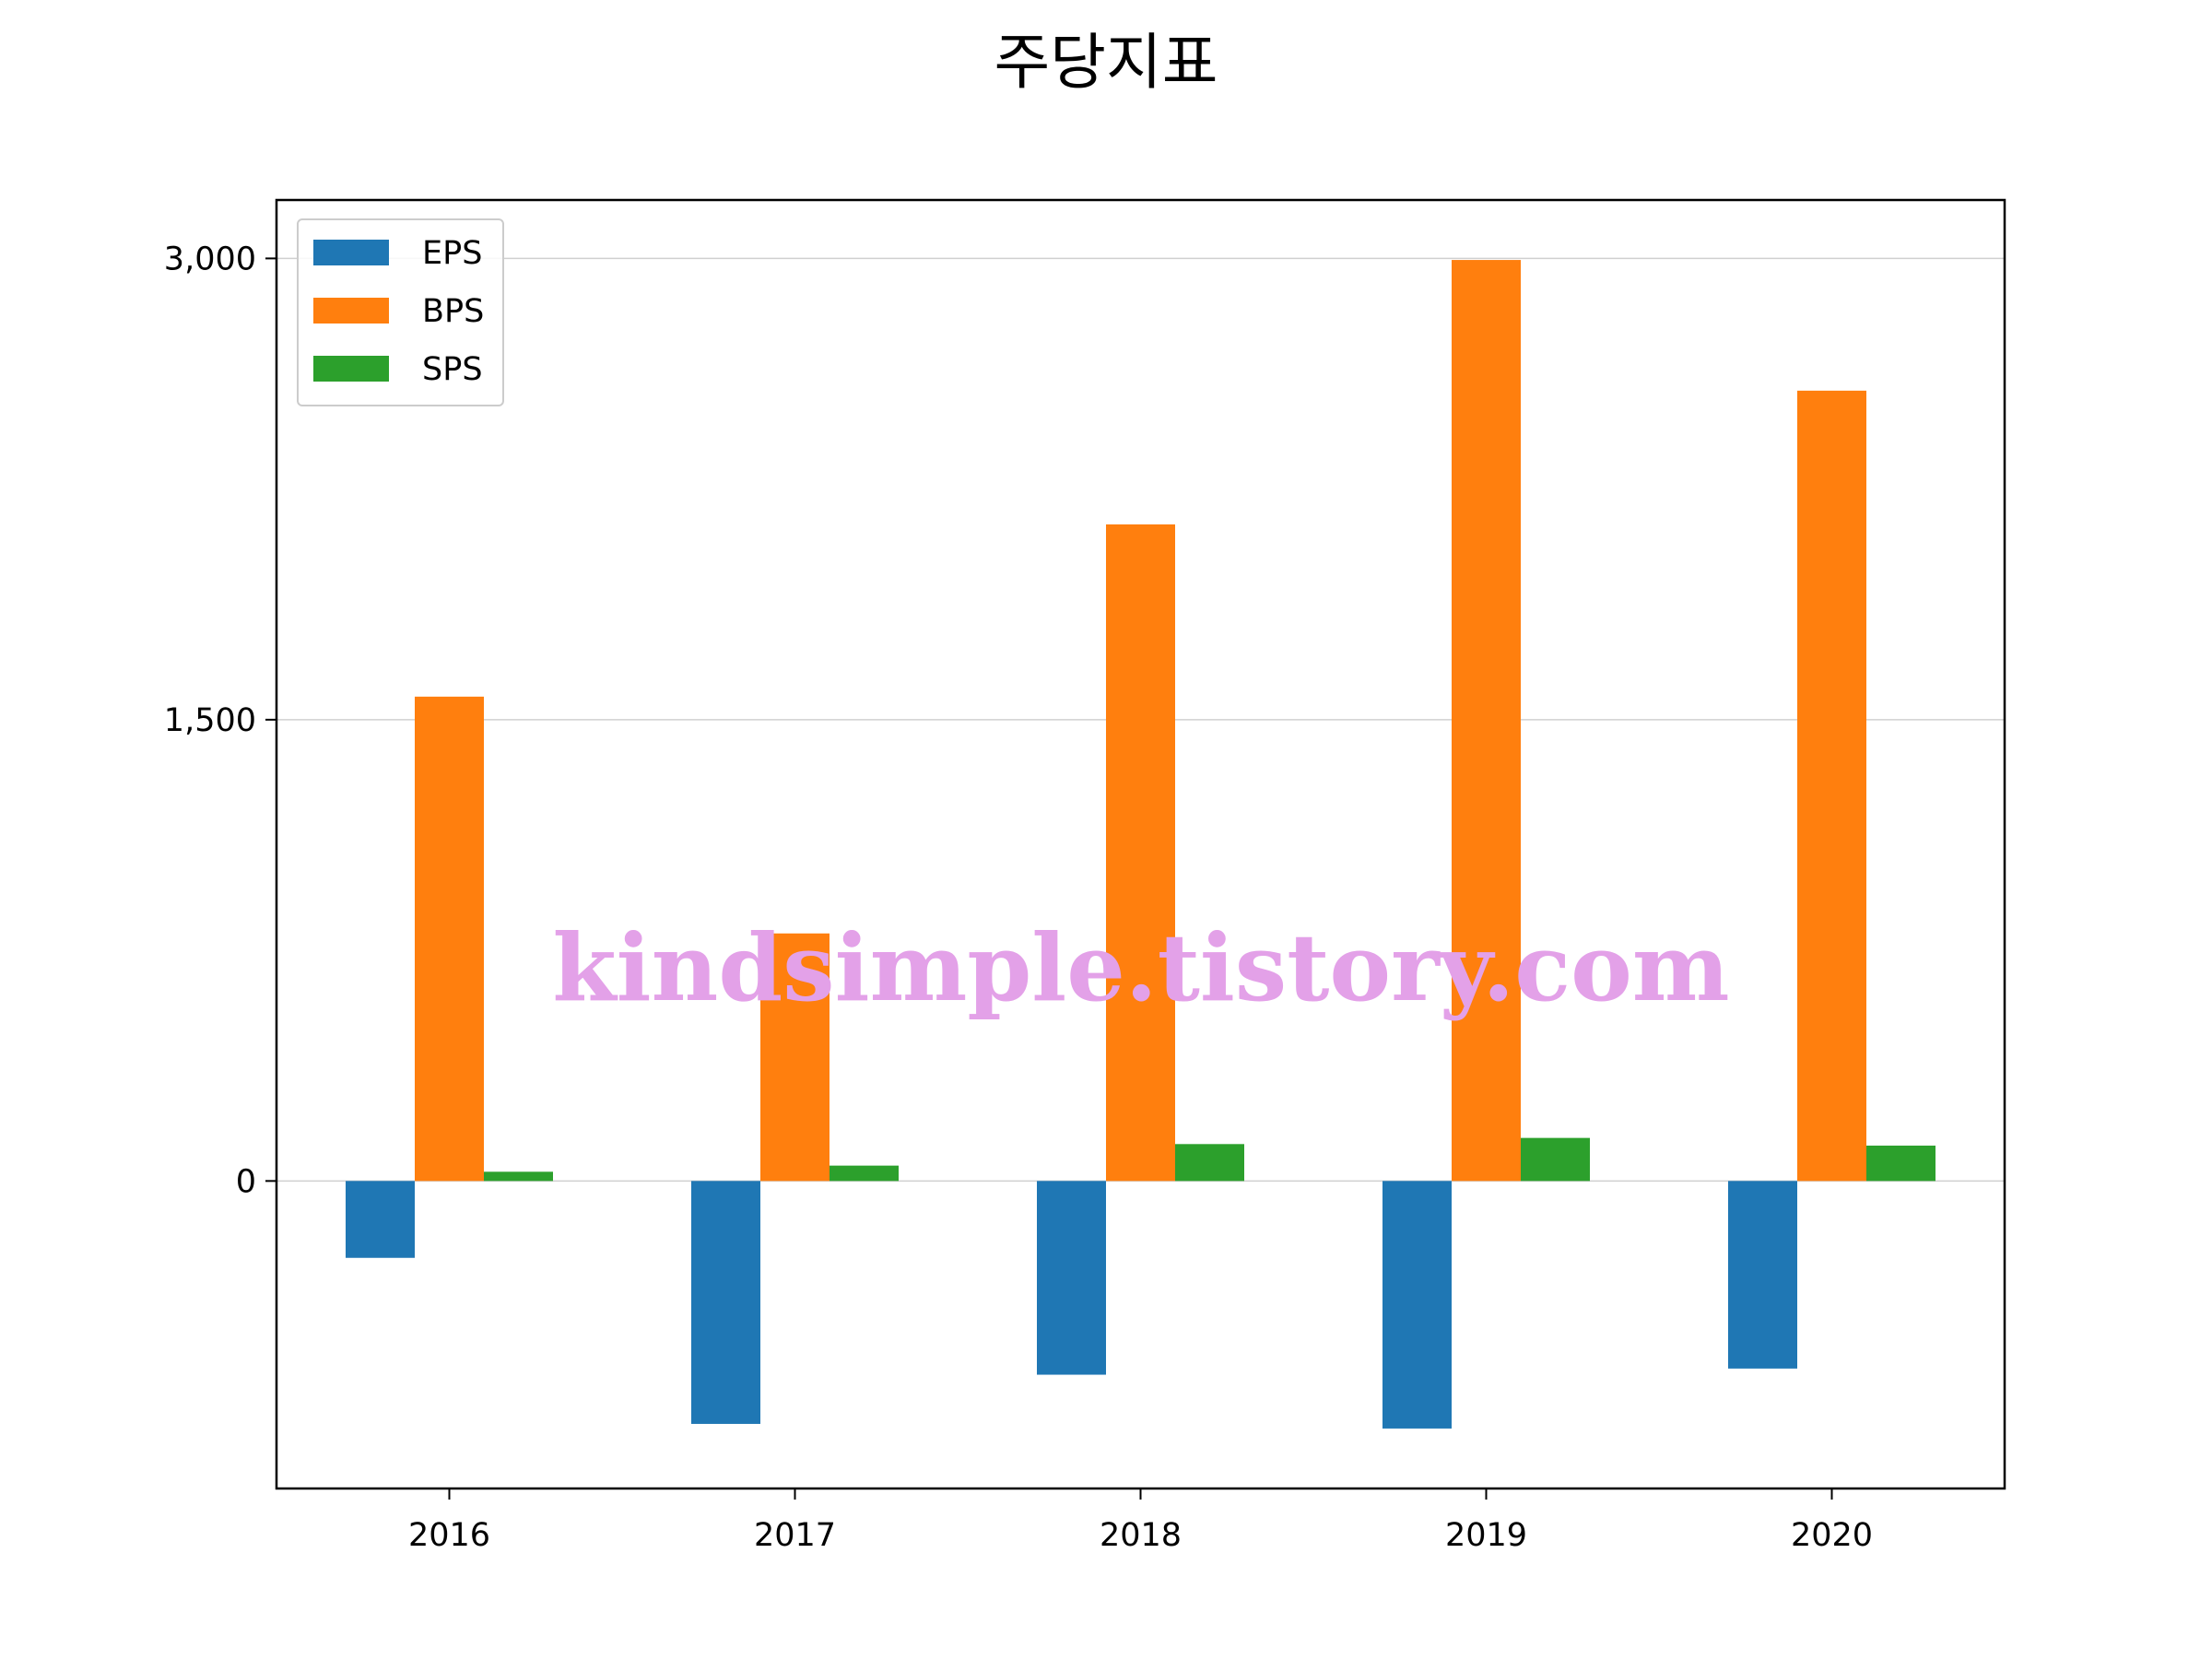  Describe the element at coordinates (452, 369) in the screenshot. I see `legend-label-sps: SPS` at that location.